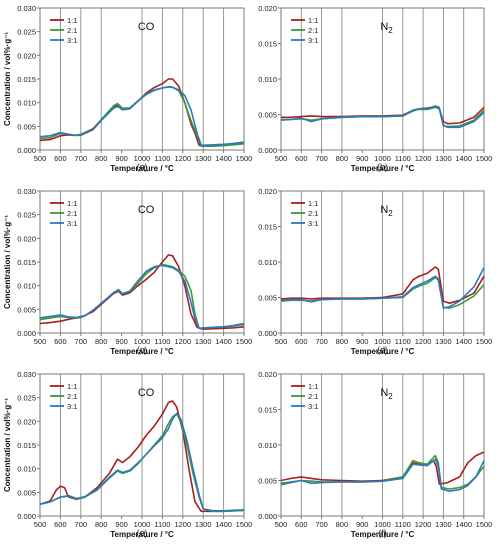  Describe the element at coordinates (26, 398) in the screenshot. I see `y-tick-label: 0.025` at that location.